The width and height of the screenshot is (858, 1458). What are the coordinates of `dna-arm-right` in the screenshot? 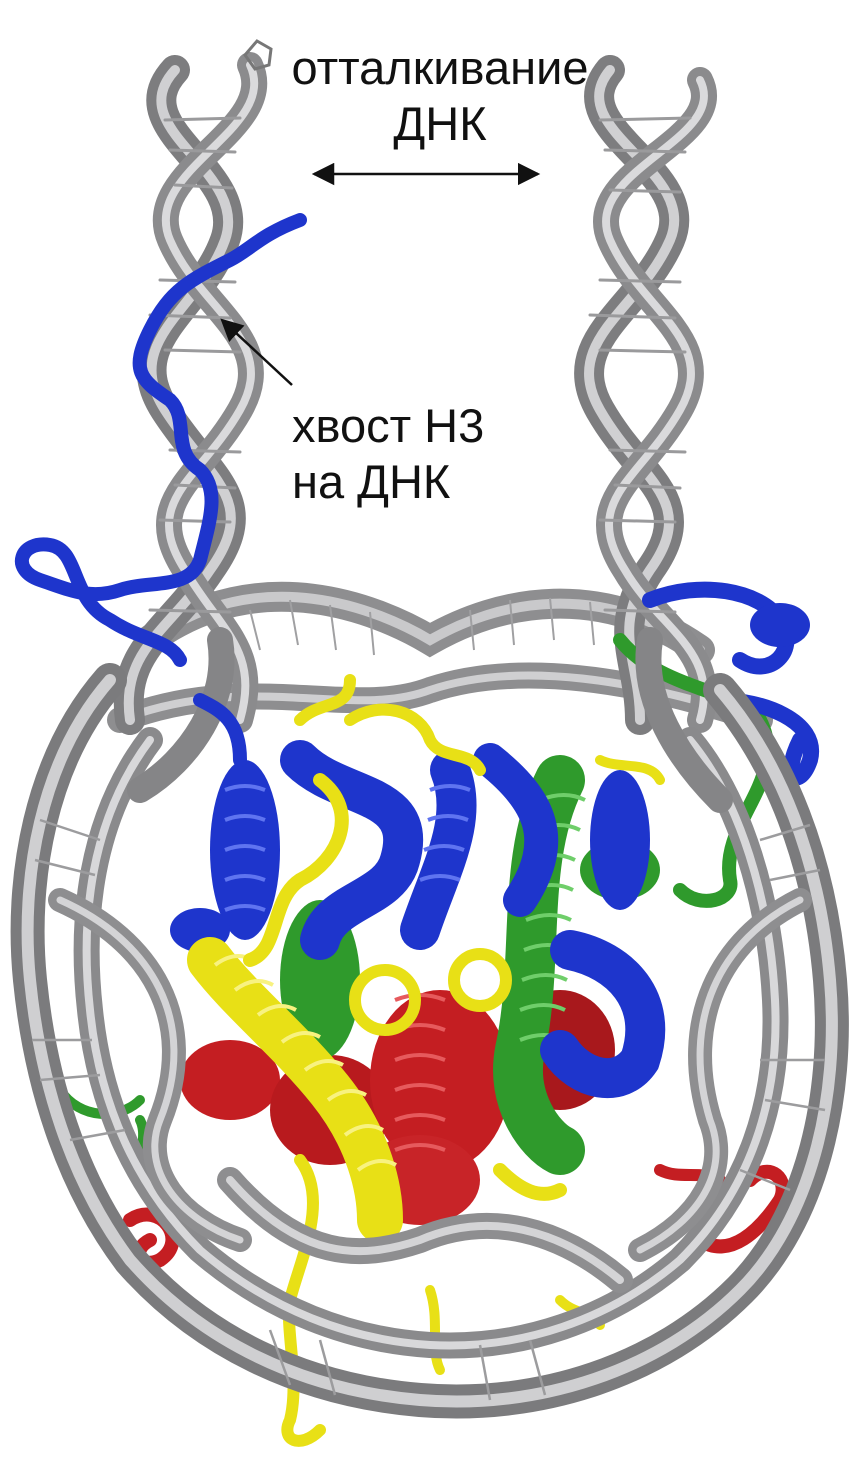 It's located at (645, 395).